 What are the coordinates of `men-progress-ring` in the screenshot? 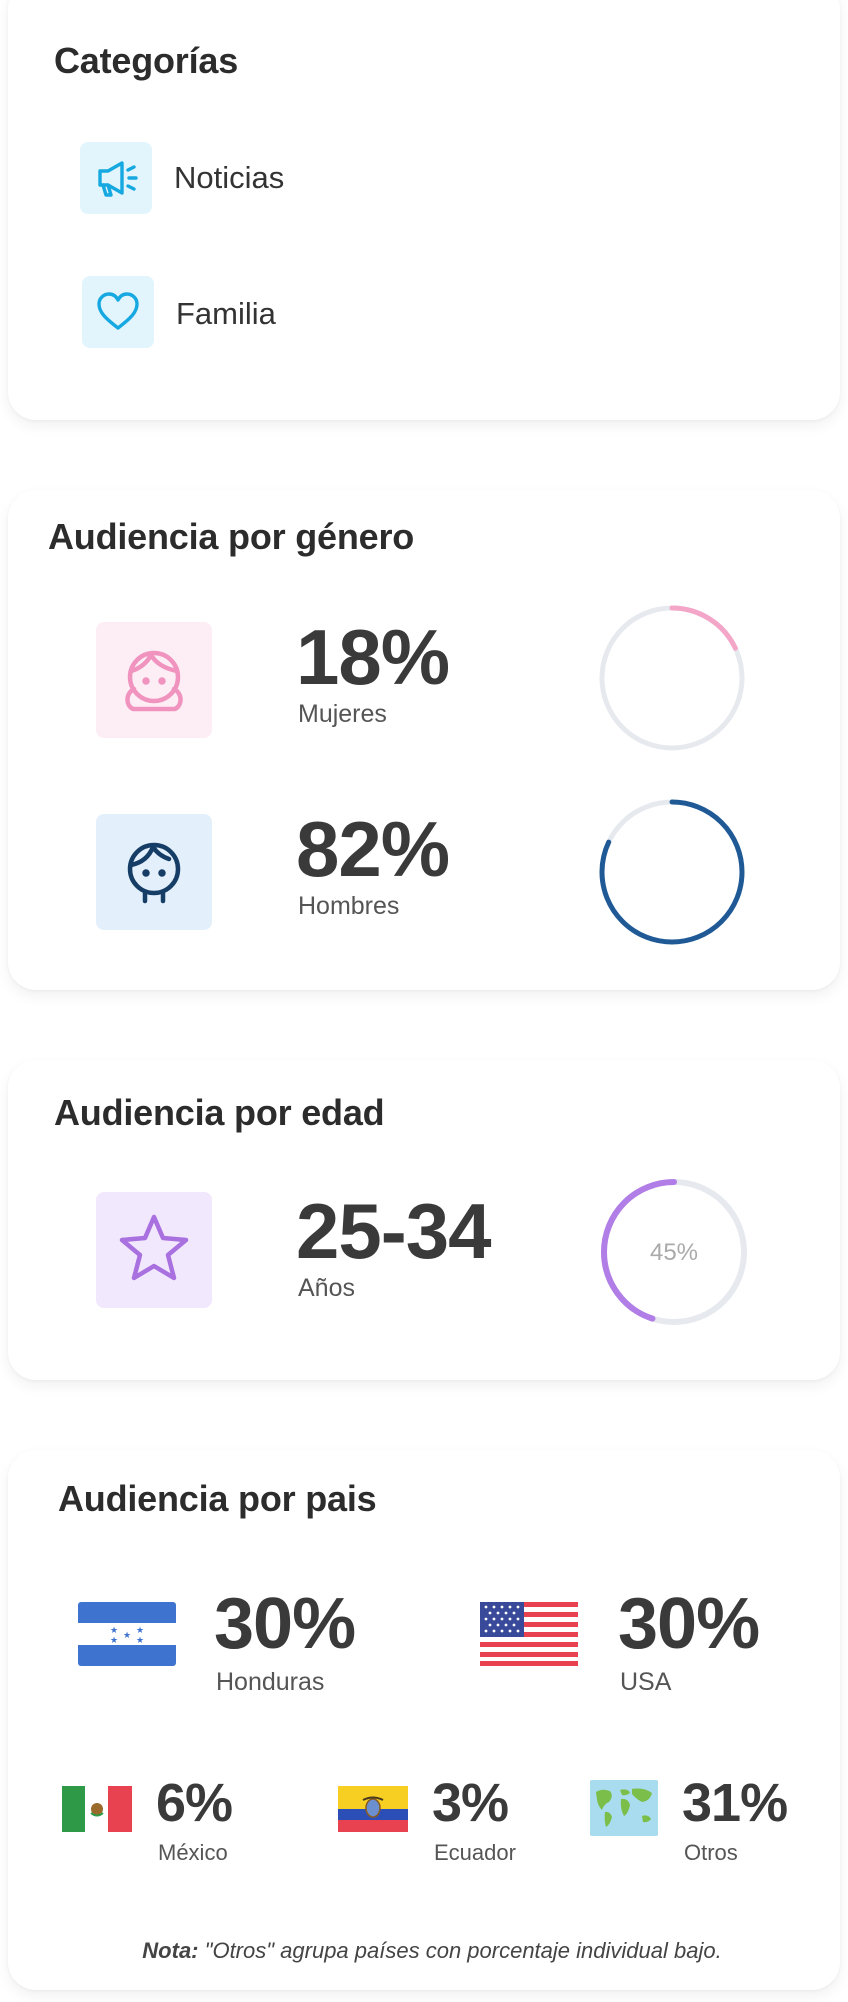 It's located at (672, 872).